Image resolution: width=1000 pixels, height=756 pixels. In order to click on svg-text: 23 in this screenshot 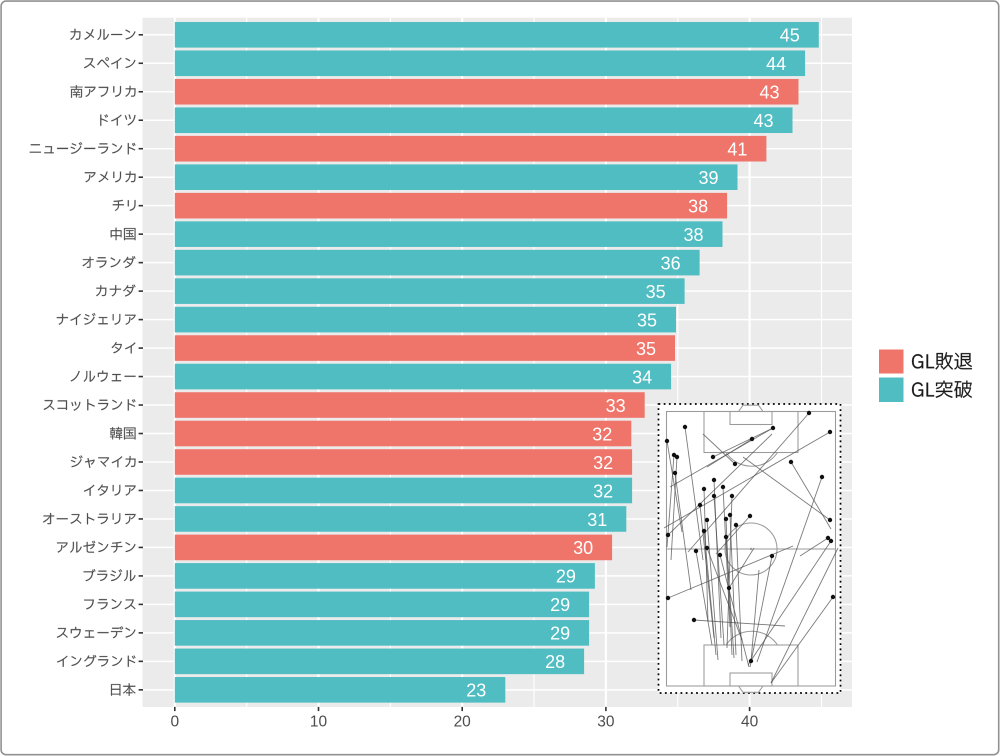, I will do `click(476, 691)`.